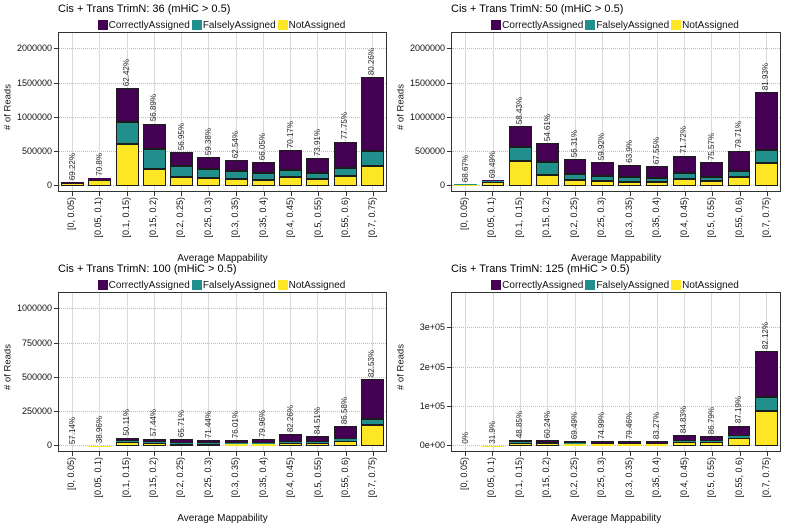 The image size is (787, 524). What do you see at coordinates (432, 445) in the screenshot?
I see `y-tick-label: 0e+00` at bounding box center [432, 445].